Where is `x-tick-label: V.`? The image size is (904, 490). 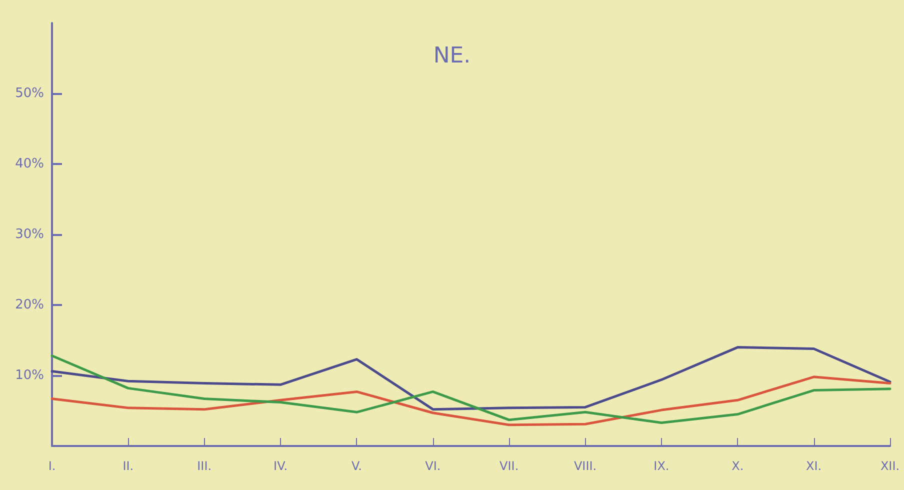 x-tick-label: V. is located at coordinates (356, 466).